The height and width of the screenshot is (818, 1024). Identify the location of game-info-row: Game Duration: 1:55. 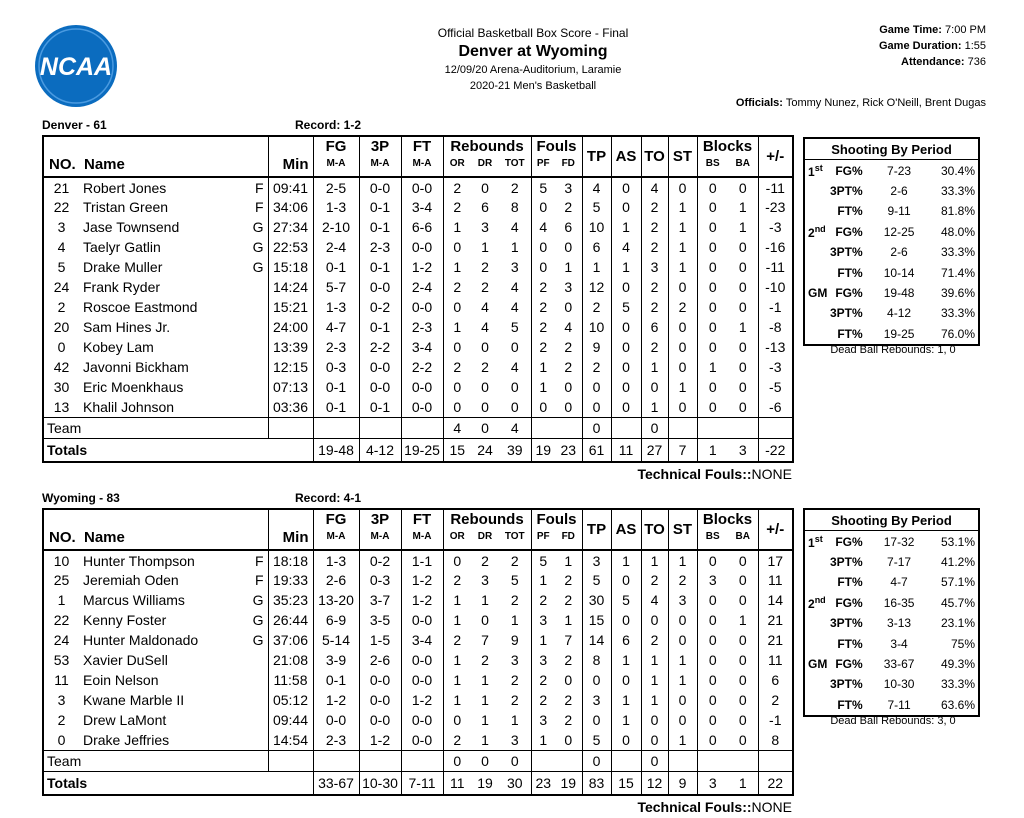
(932, 46).